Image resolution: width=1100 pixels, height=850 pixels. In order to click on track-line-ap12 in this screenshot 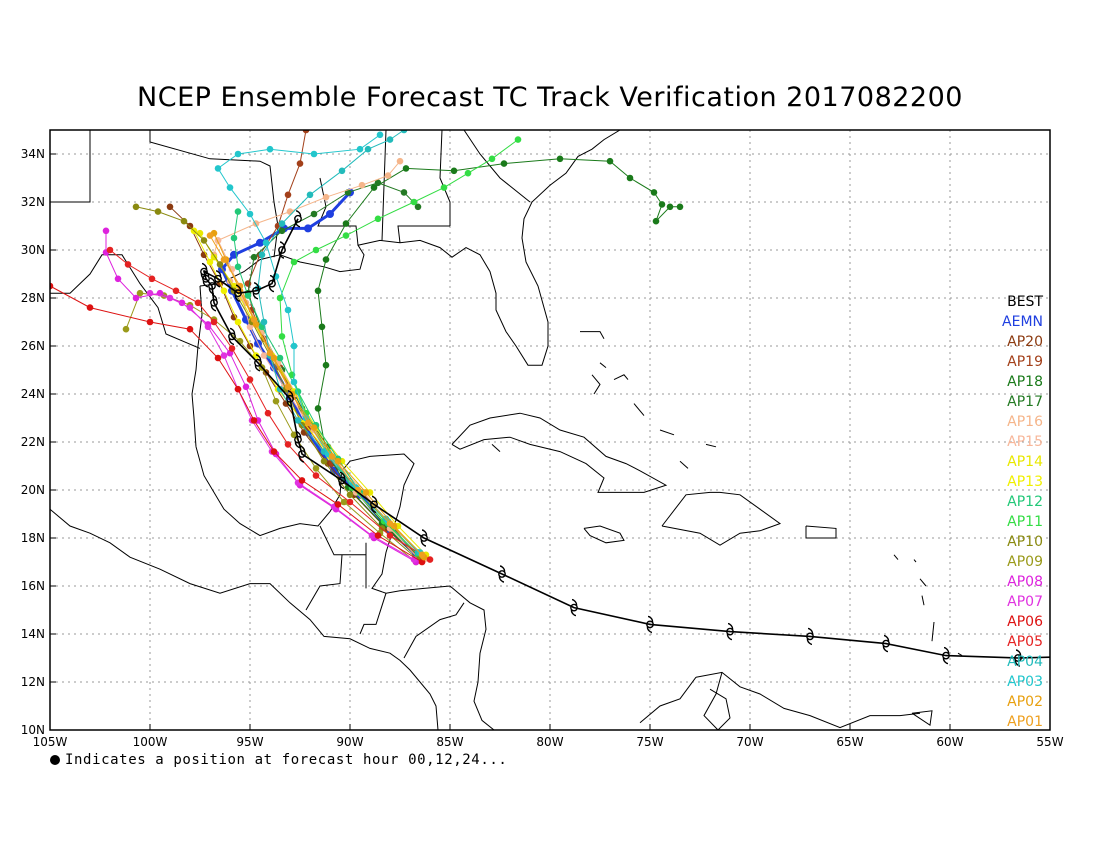, I will do `click(327, 384)`.